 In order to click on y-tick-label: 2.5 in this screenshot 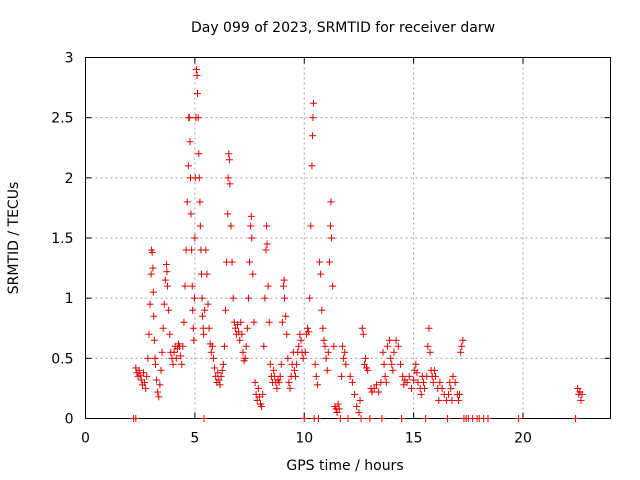, I will do `click(62, 119)`.